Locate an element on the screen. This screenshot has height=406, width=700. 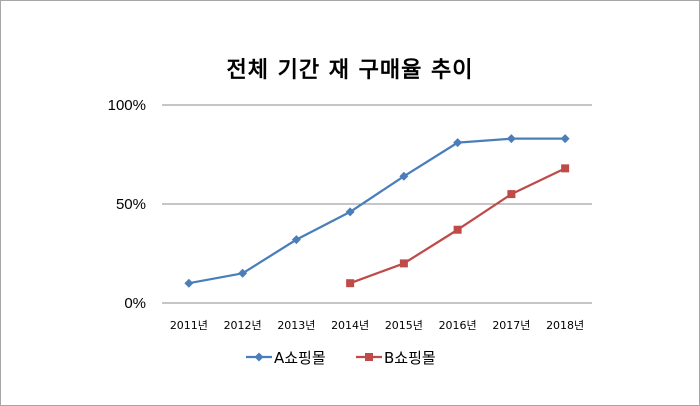
y-axis-ticks: 0% 50% 100% is located at coordinates (127, 204).